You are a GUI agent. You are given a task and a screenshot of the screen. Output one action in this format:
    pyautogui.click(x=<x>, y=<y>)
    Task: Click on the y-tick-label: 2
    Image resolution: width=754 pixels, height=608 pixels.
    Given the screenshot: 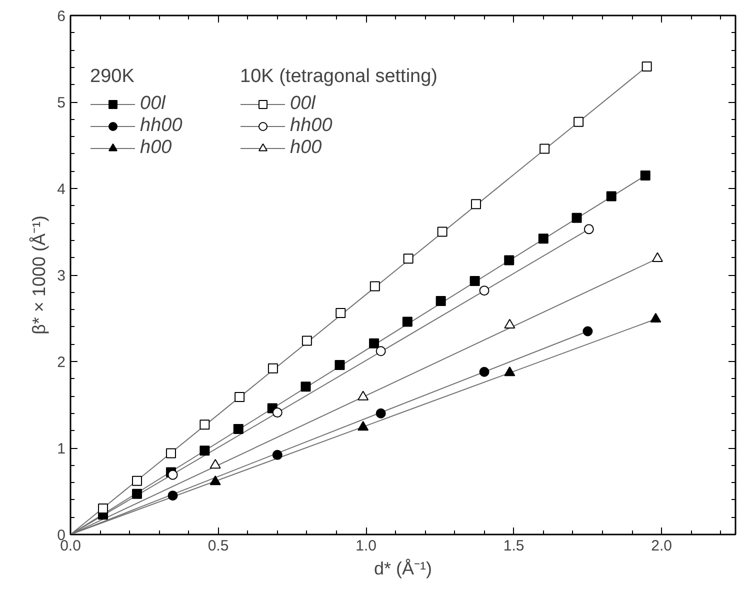 What is the action you would take?
    pyautogui.click(x=61, y=362)
    